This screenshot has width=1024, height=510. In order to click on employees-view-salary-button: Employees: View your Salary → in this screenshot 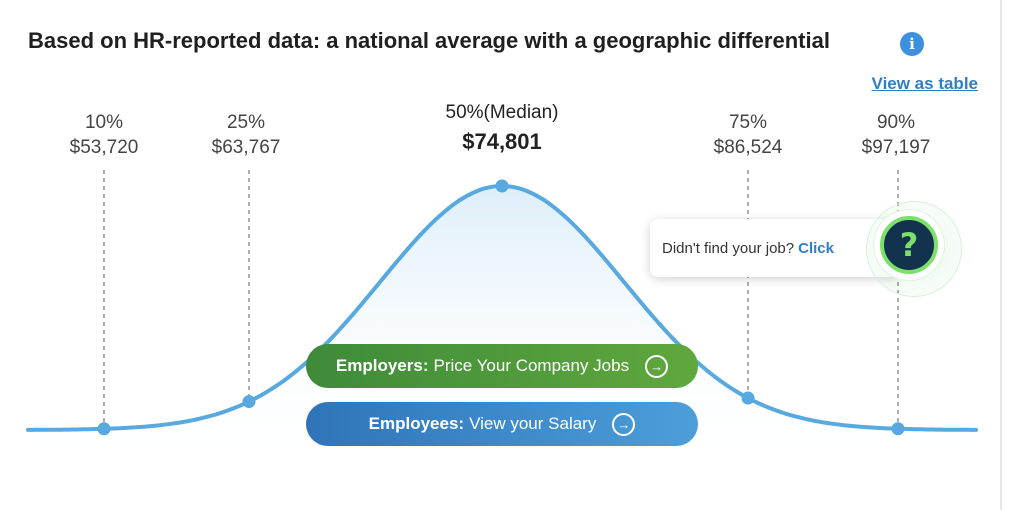, I will do `click(502, 424)`.